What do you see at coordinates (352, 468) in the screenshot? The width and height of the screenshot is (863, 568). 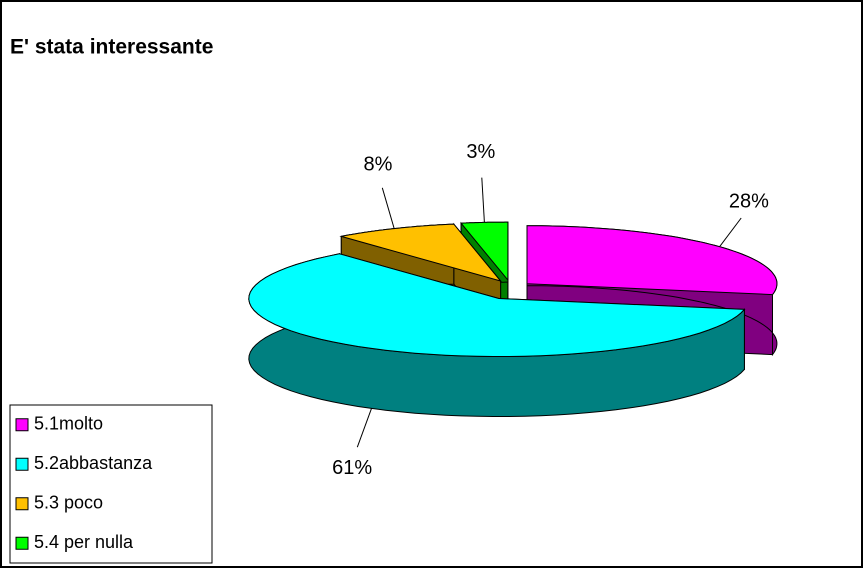 I see `data-label: 61%` at bounding box center [352, 468].